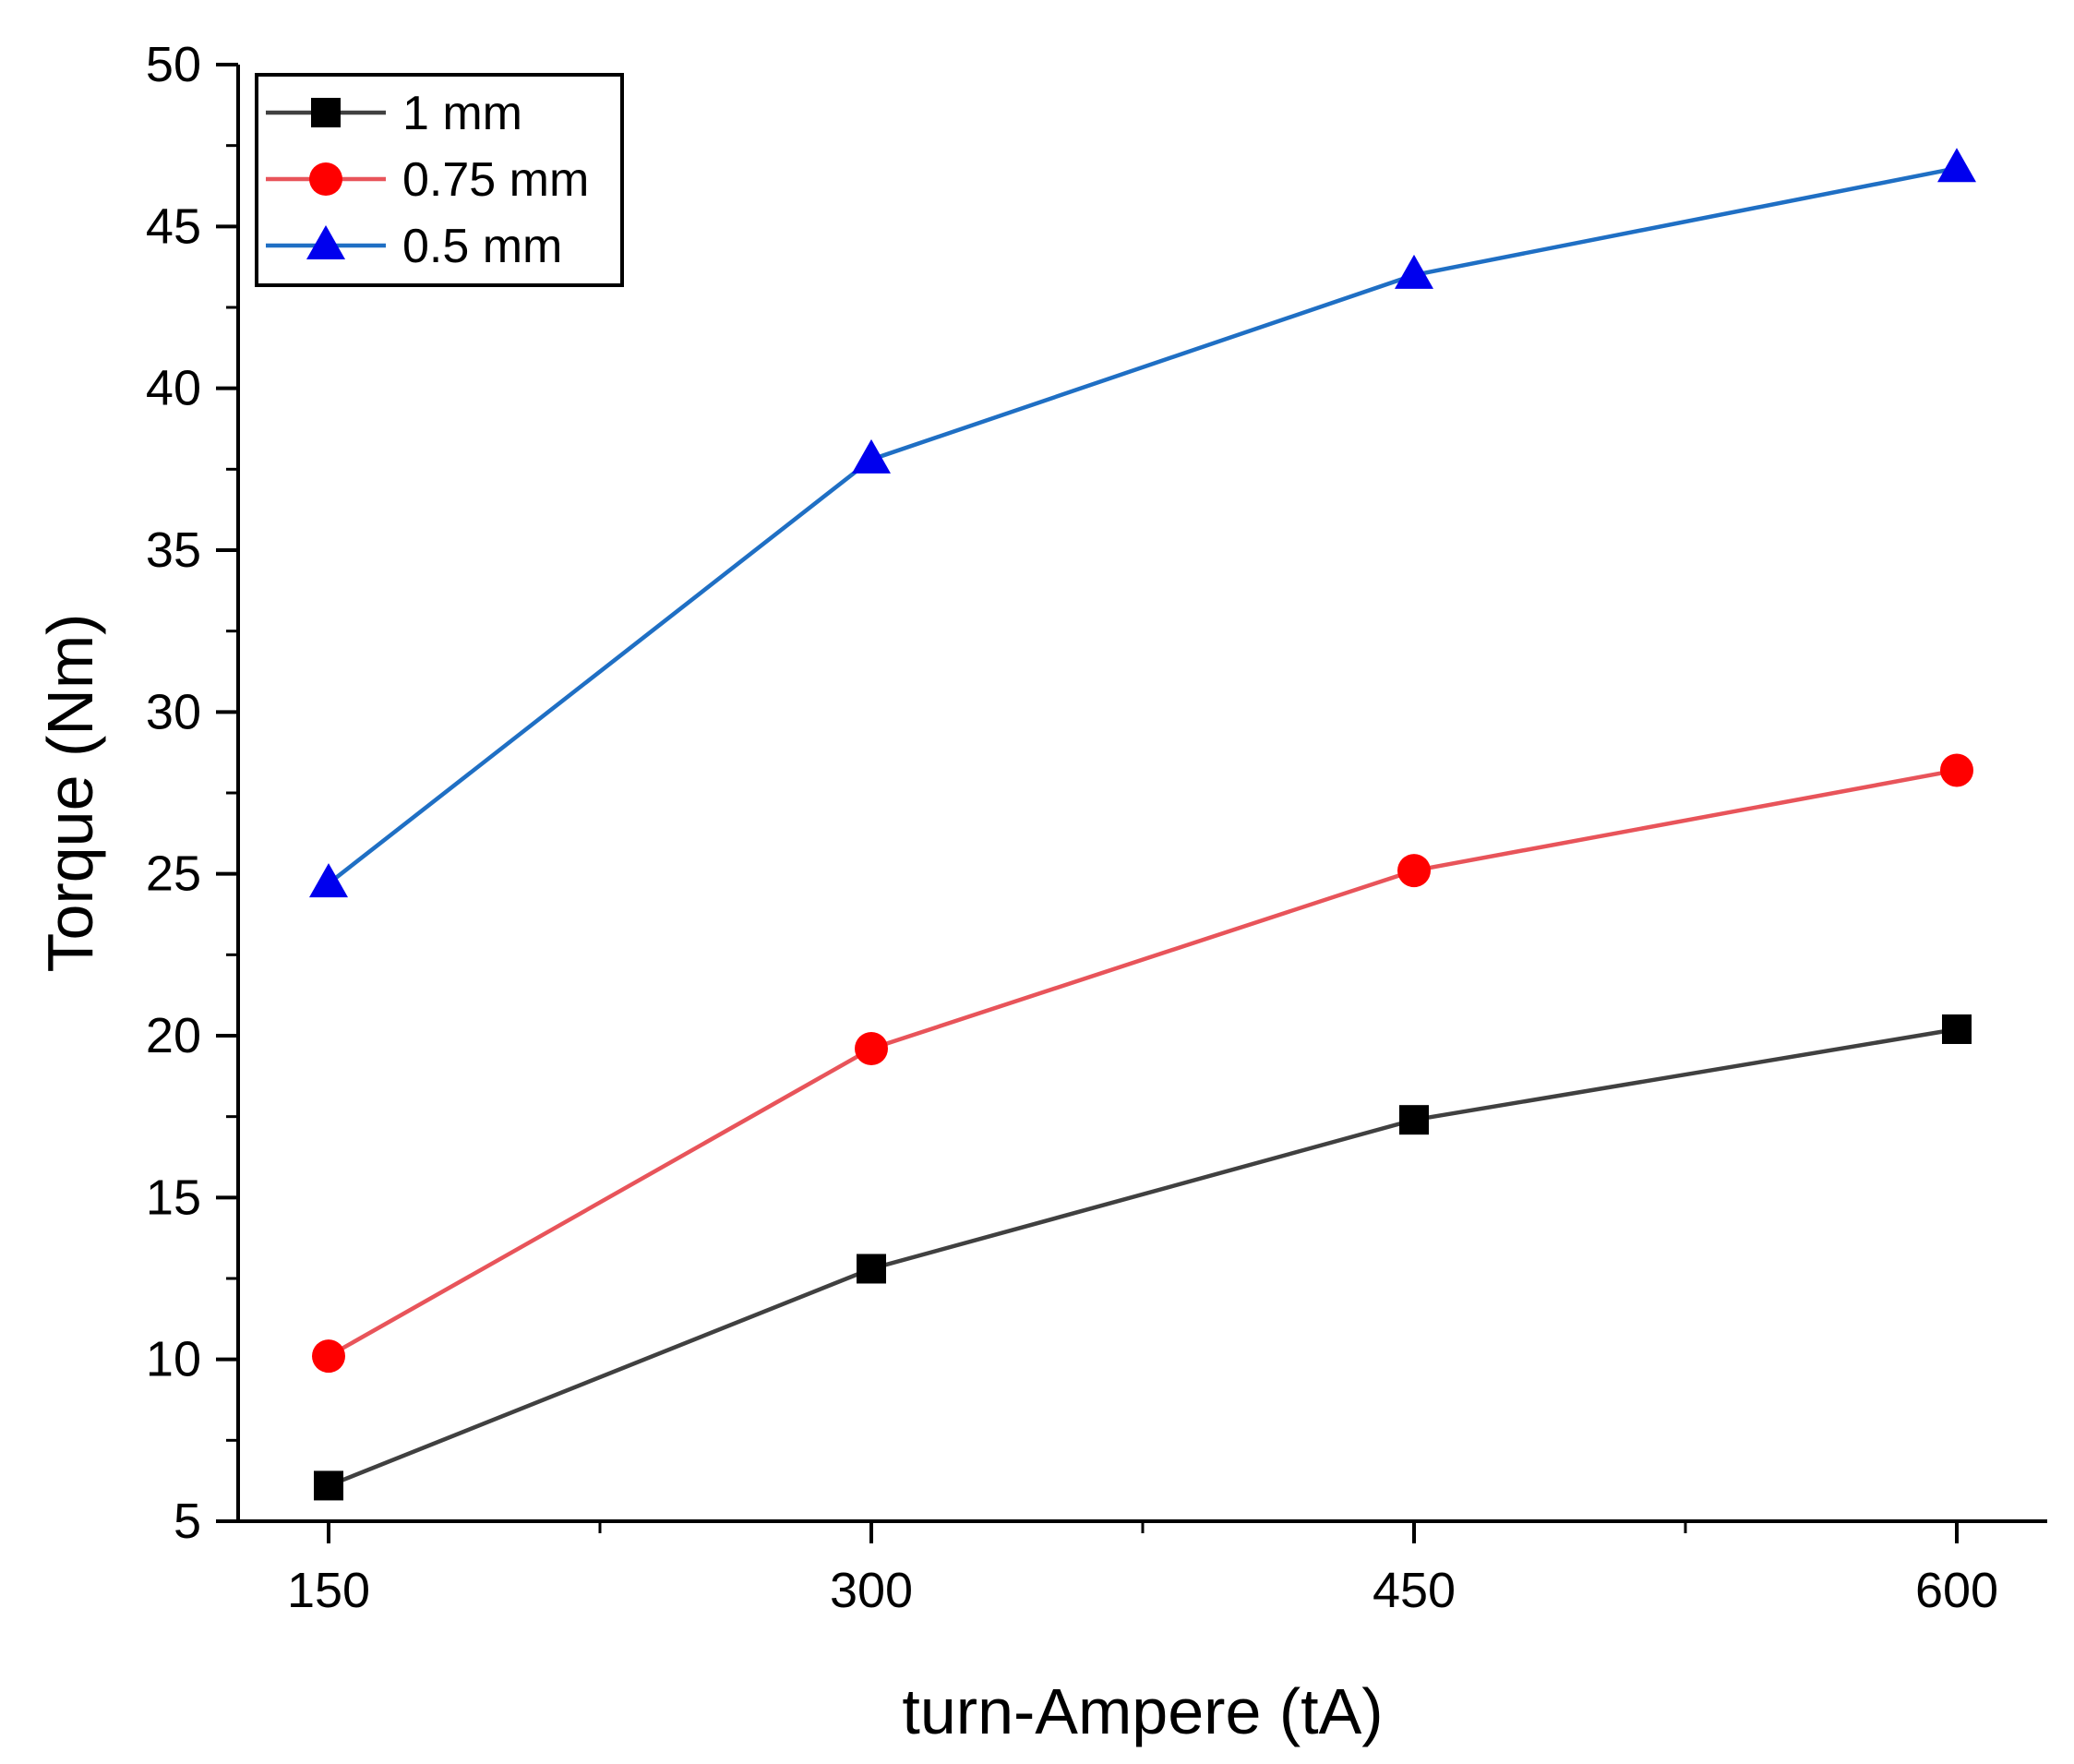 The width and height of the screenshot is (2074, 1764). I want to click on y-tick-label: 30, so click(173, 711).